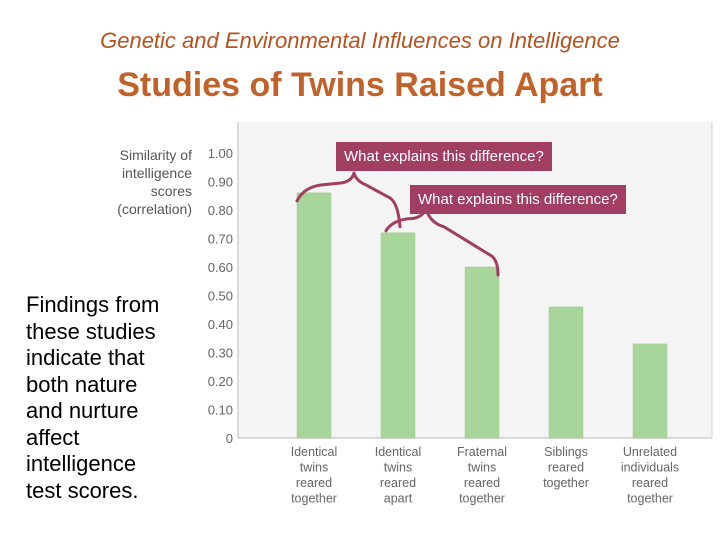 The width and height of the screenshot is (720, 540). I want to click on y-tick-label: 0.40, so click(220, 324).